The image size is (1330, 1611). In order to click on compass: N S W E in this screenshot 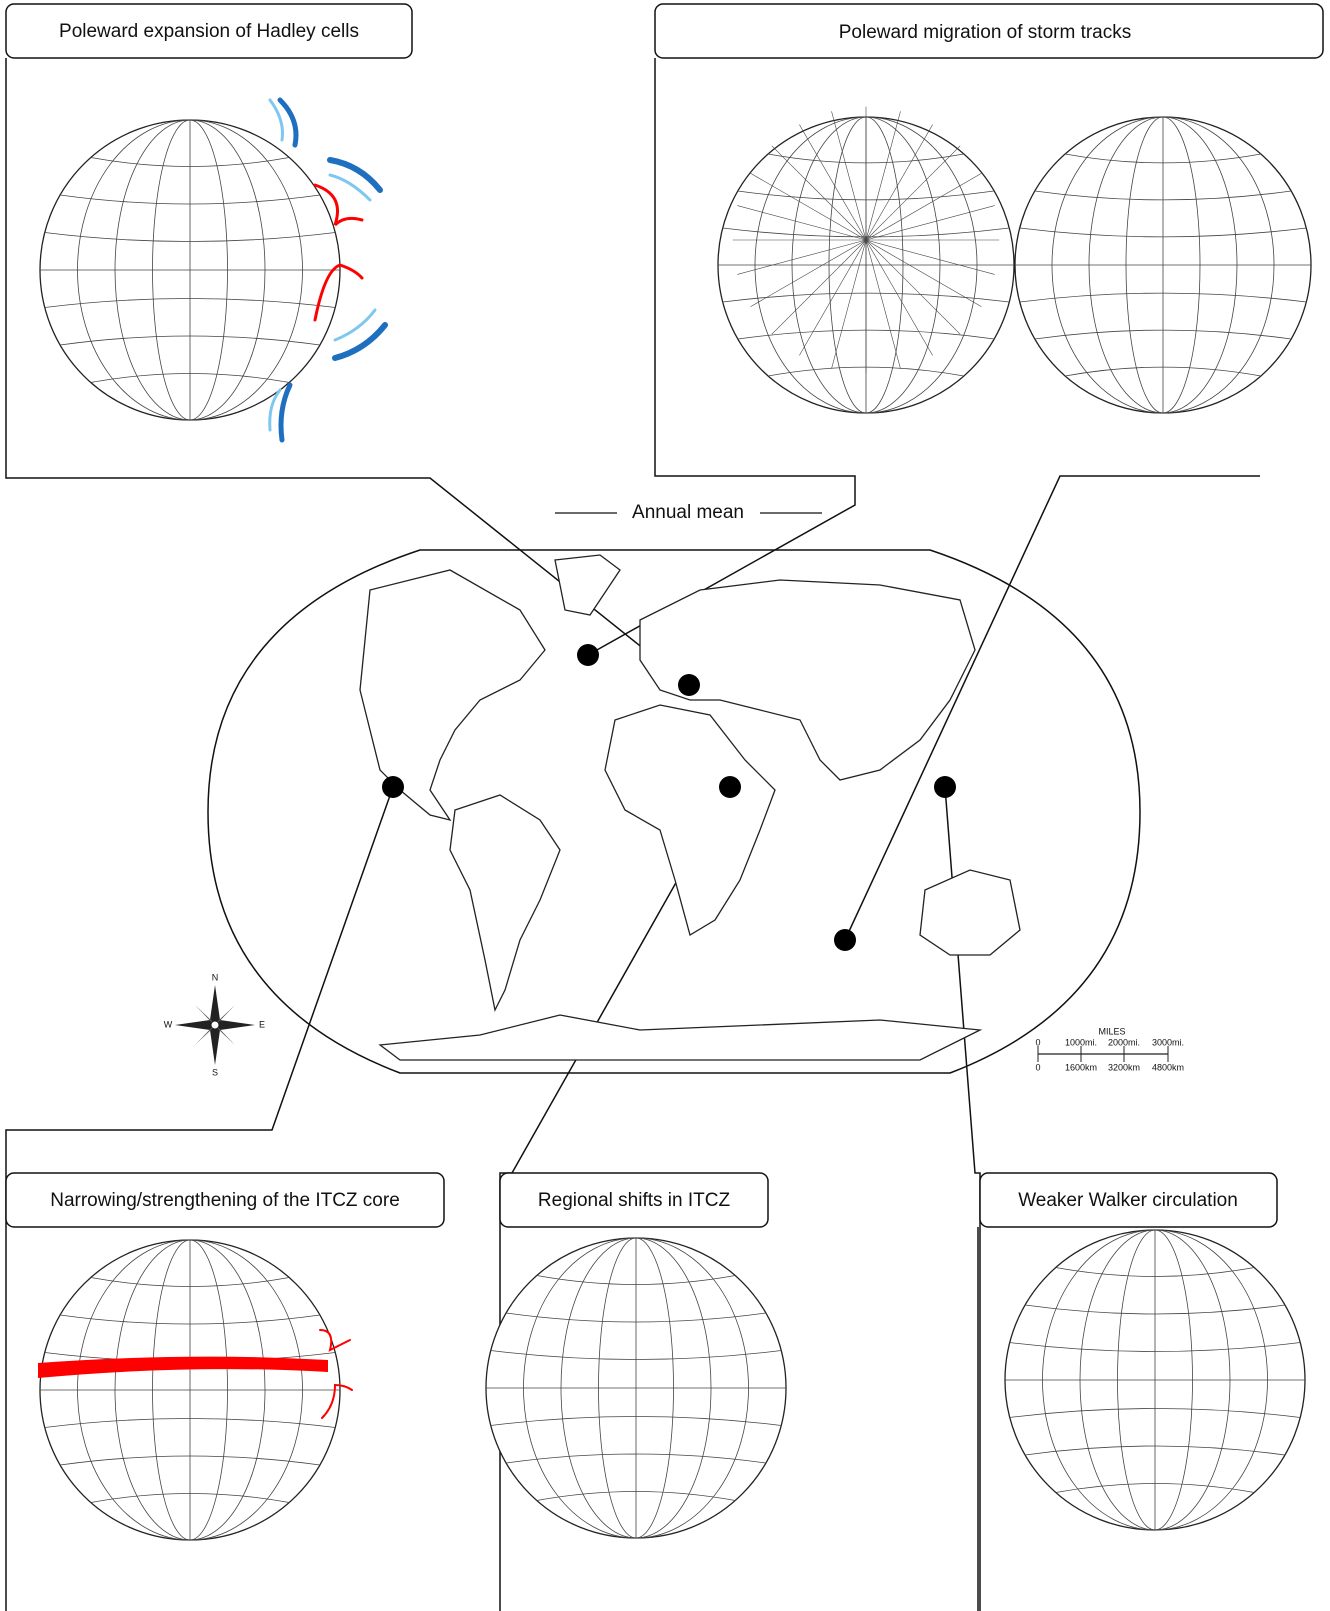, I will do `click(214, 1024)`.